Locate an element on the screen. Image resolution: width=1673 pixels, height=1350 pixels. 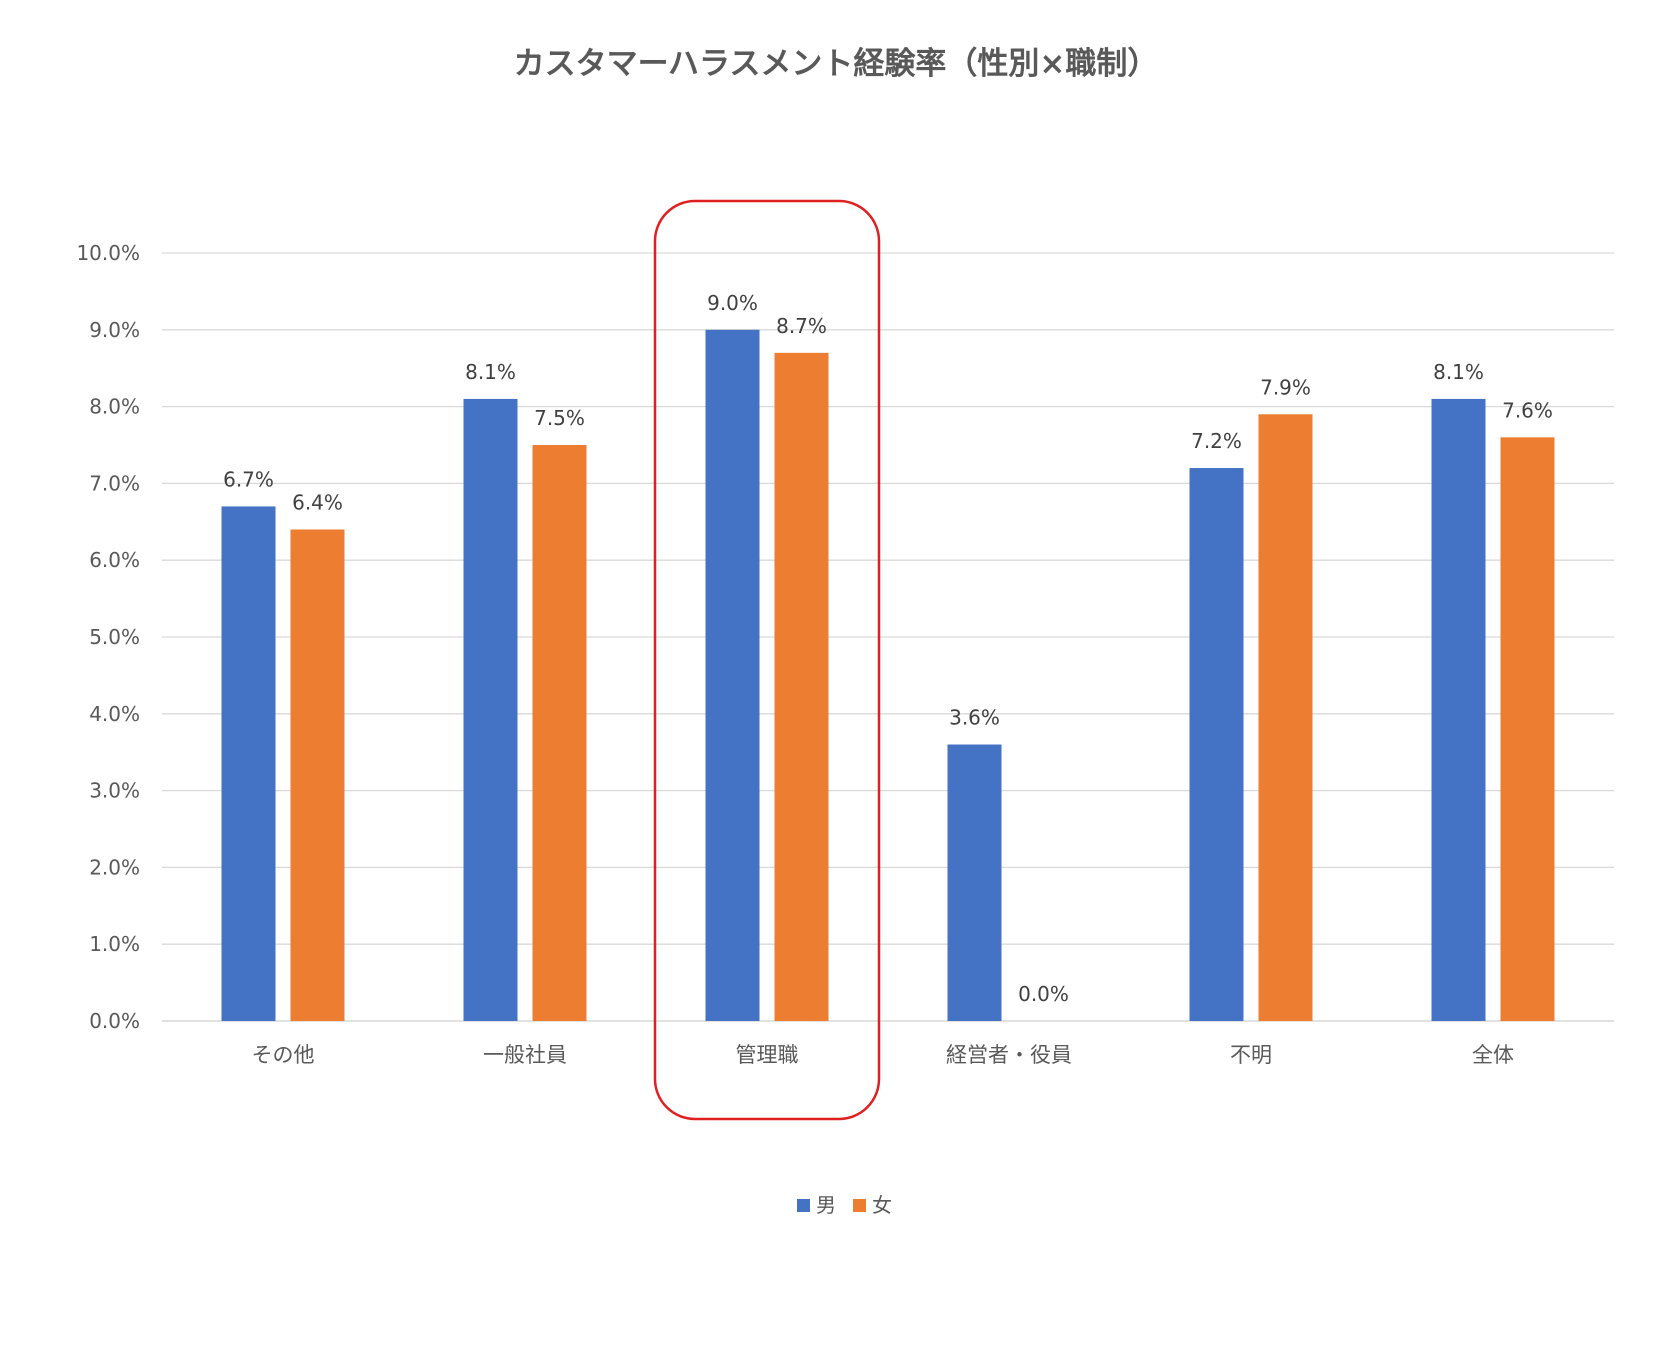
y-tick-label: 0.0% is located at coordinates (114, 1021).